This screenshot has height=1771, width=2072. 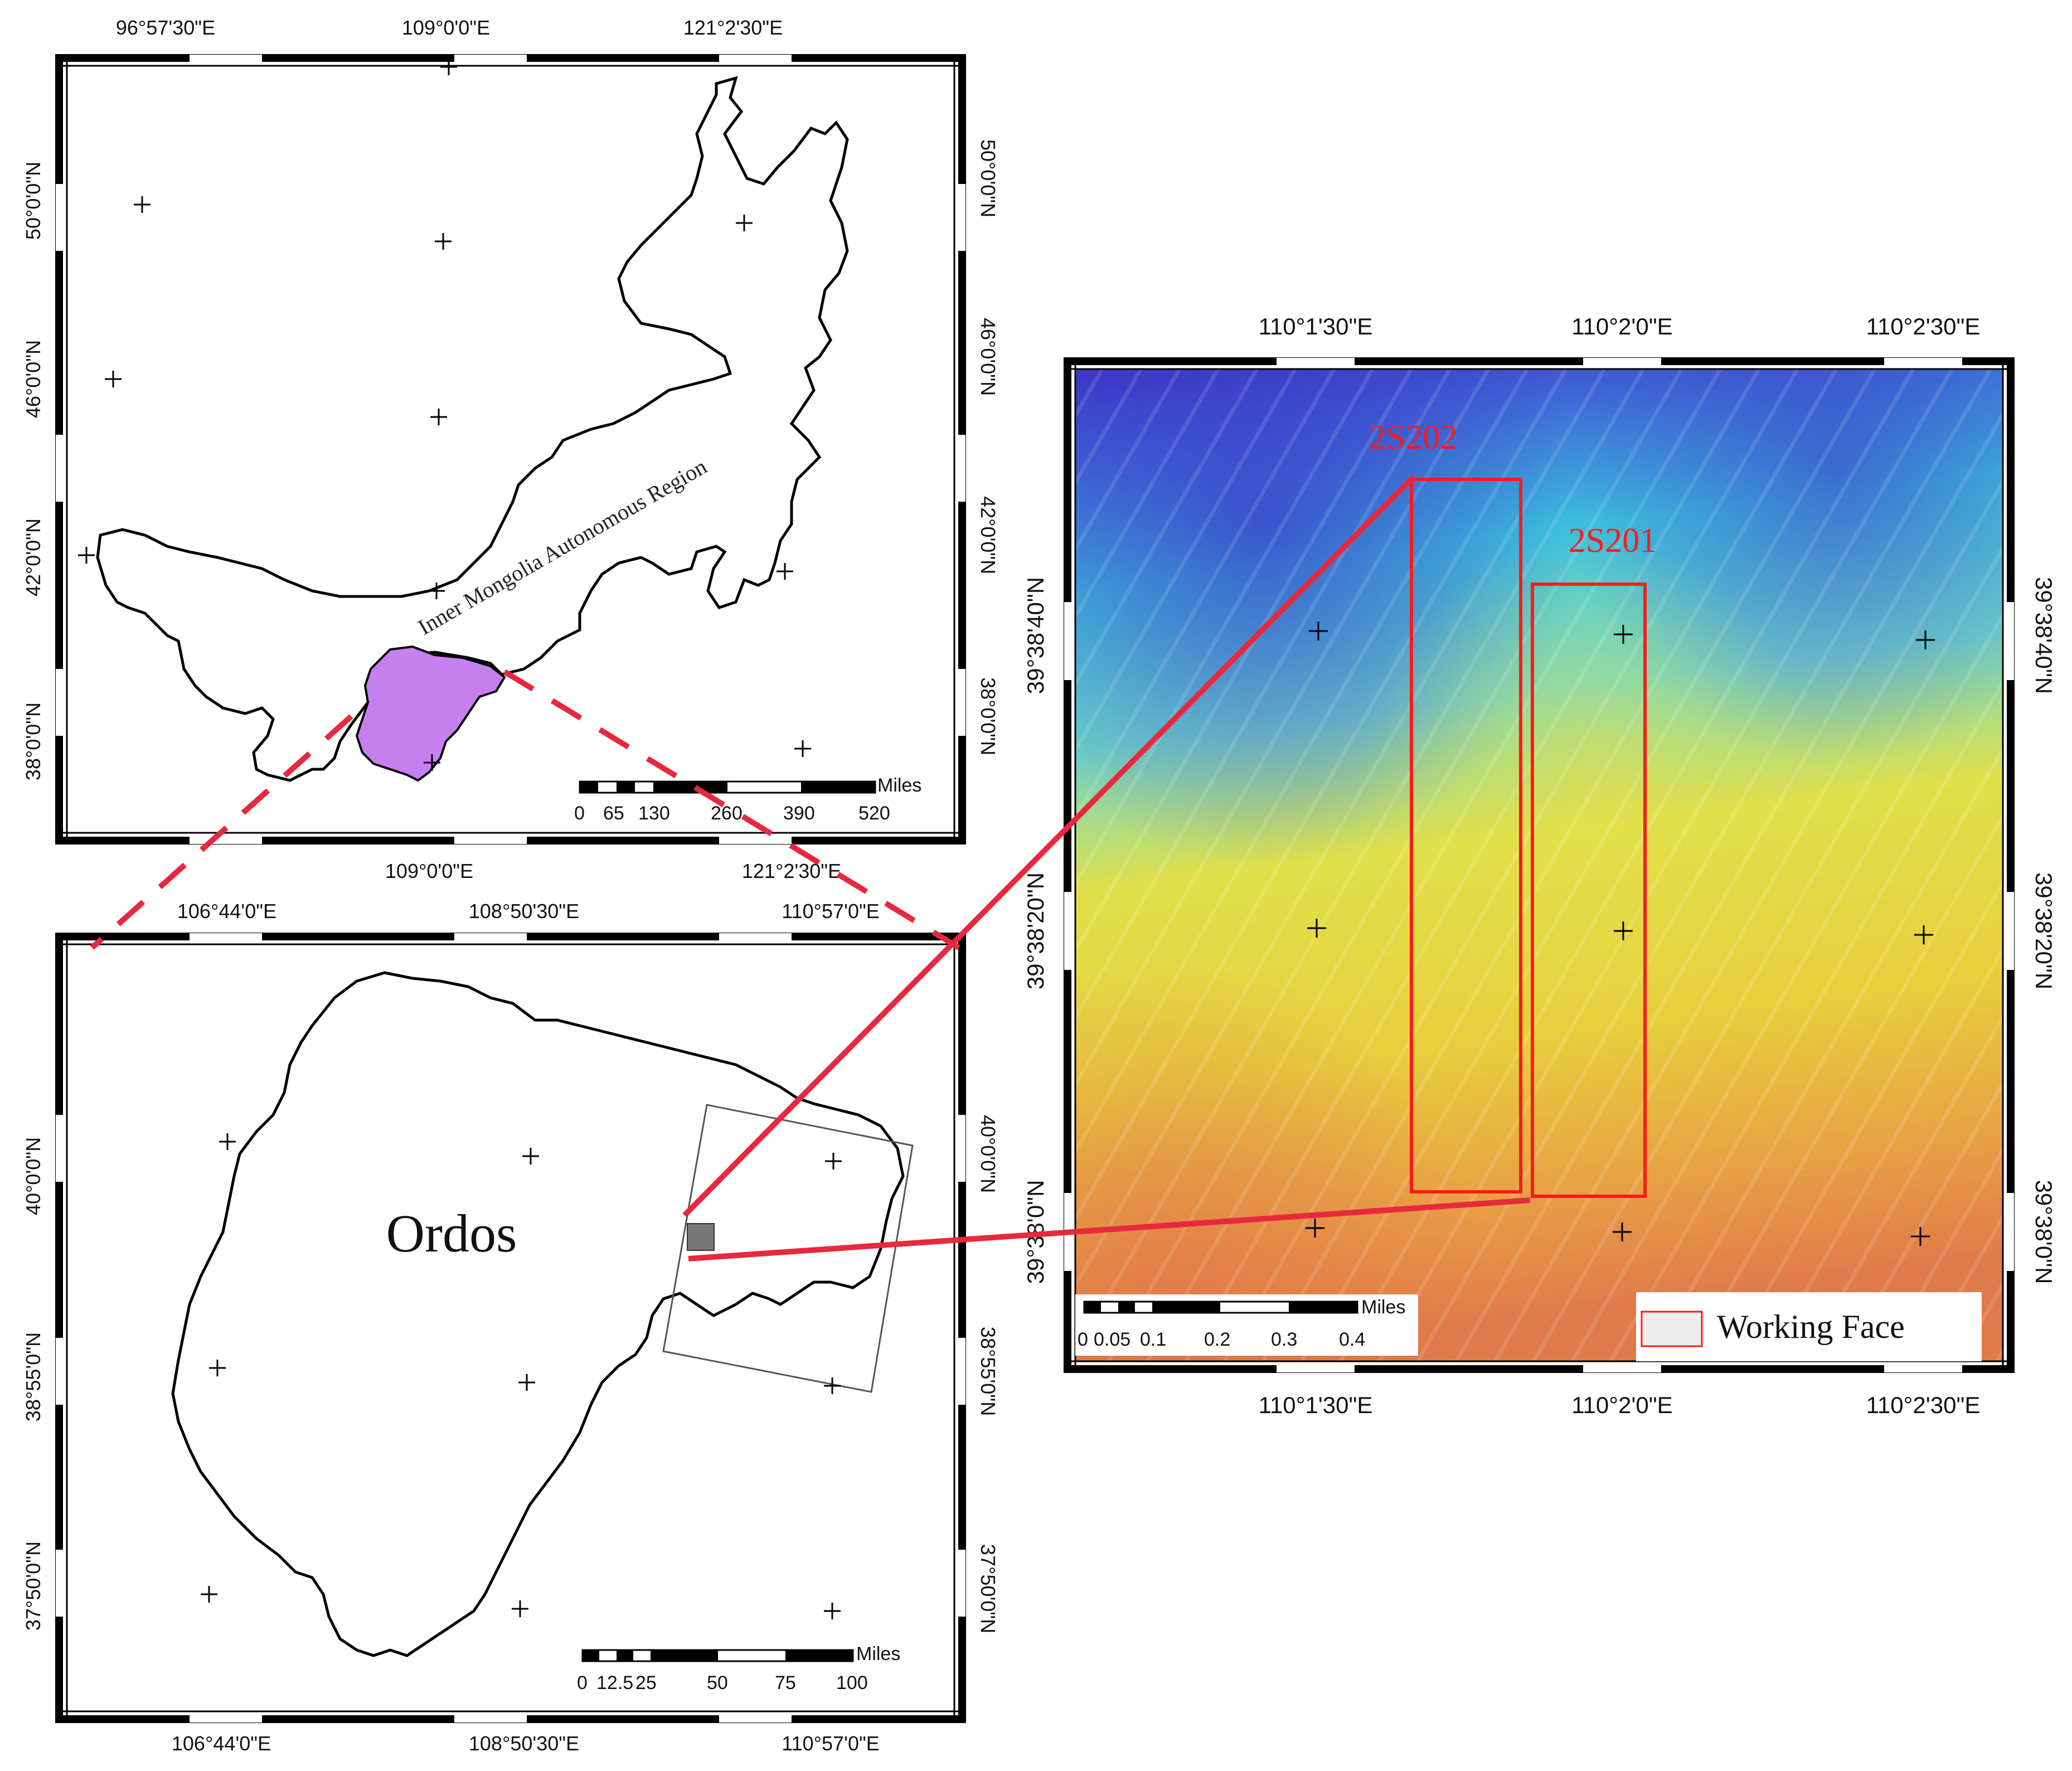 What do you see at coordinates (524, 1743) in the screenshot?
I see `map2-bottom-label-1: 108°50'30"E` at bounding box center [524, 1743].